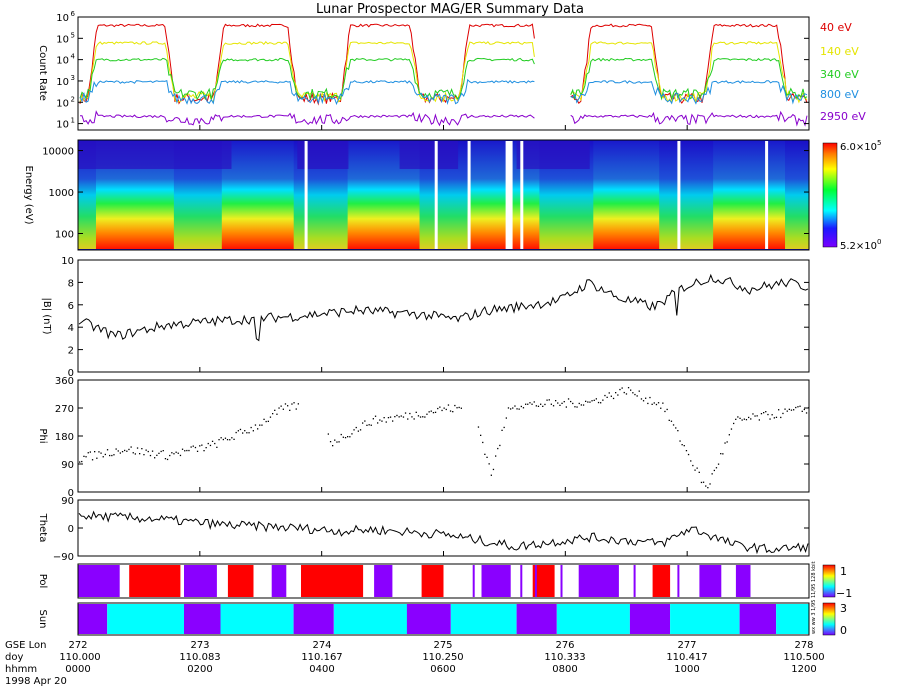 Image resolution: width=900 pixels, height=700 pixels. I want to click on phi-ytick-2-label: 180, so click(64, 437).